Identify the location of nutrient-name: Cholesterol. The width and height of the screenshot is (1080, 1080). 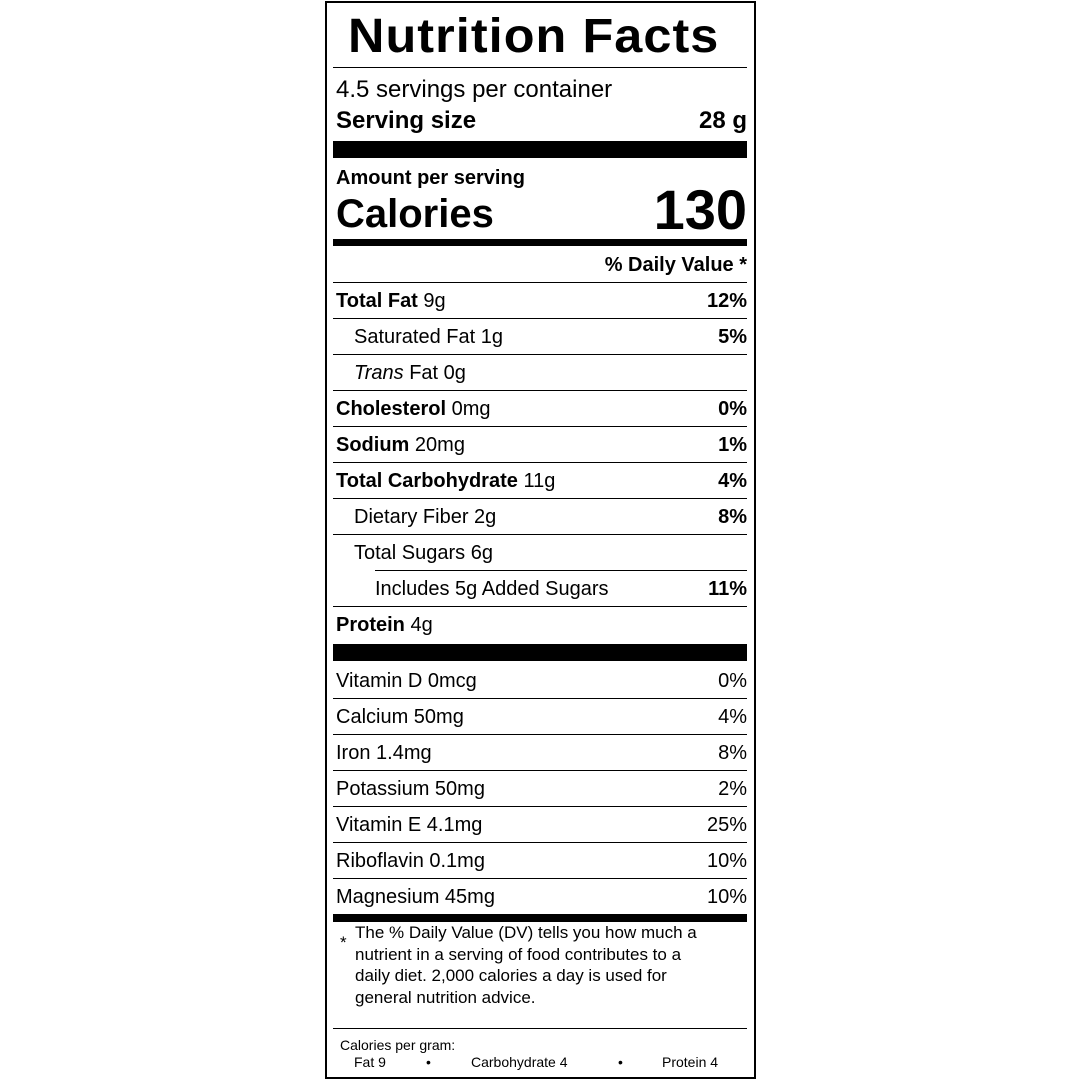
(391, 409).